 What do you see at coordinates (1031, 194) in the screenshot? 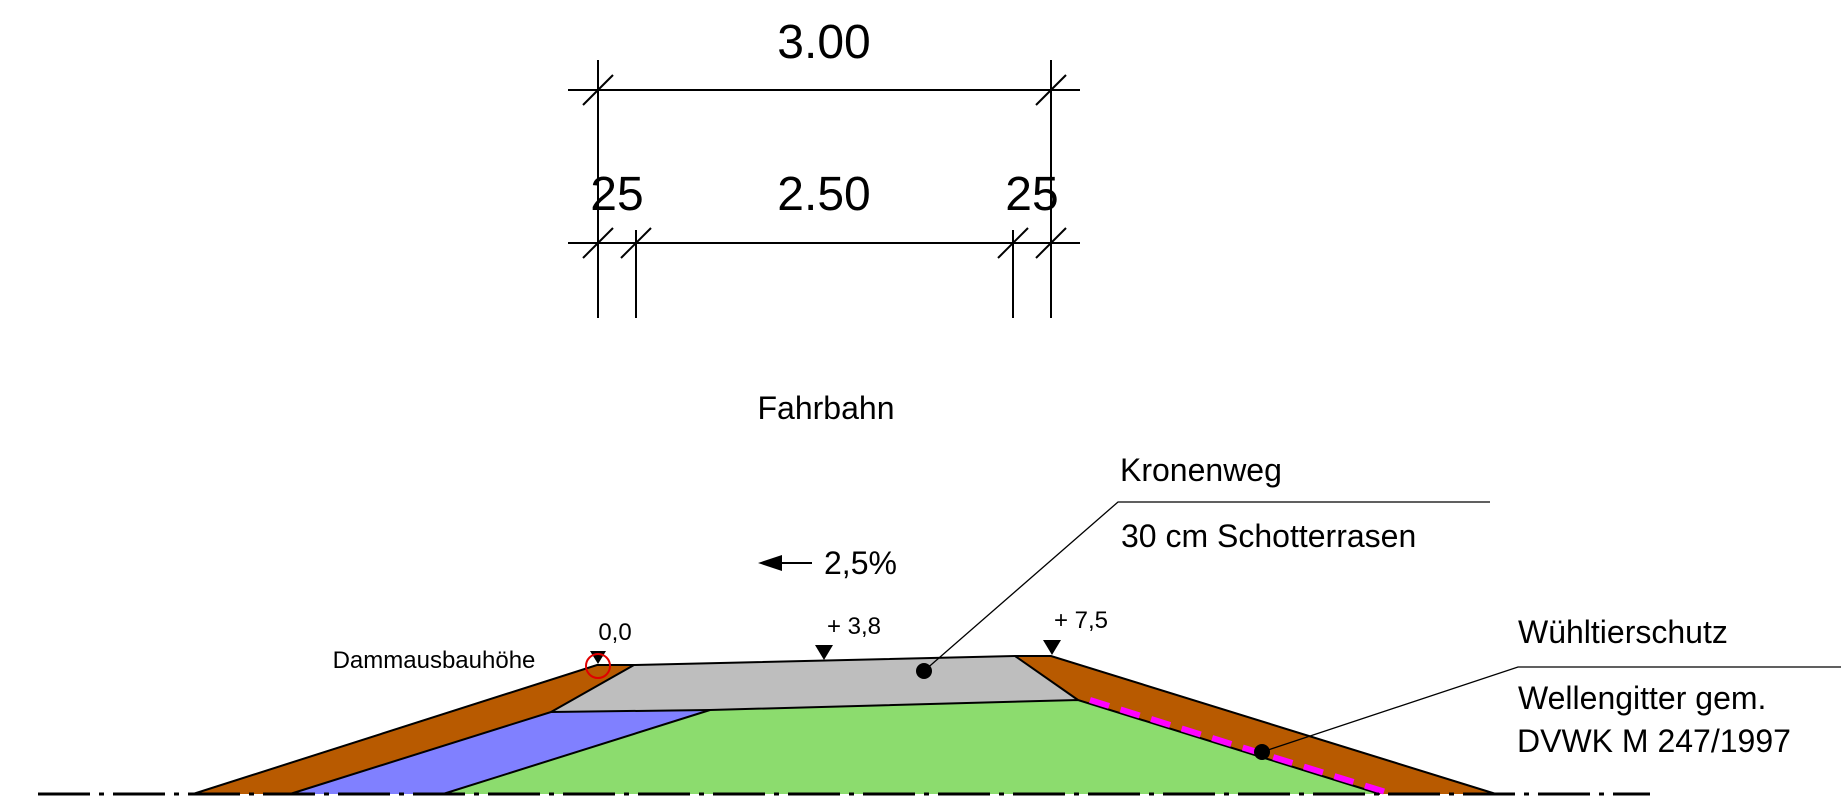
I see `dimension-right-edge-label: 25` at bounding box center [1031, 194].